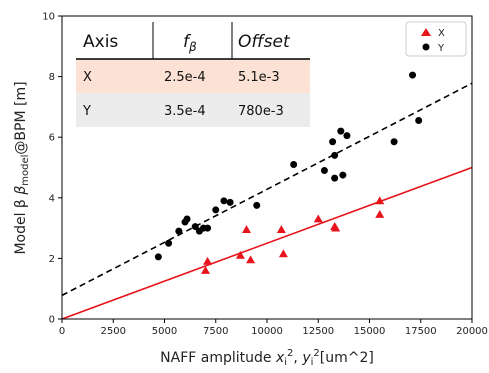 The image size is (489, 373). I want to click on legend-marker-y, so click(426, 47).